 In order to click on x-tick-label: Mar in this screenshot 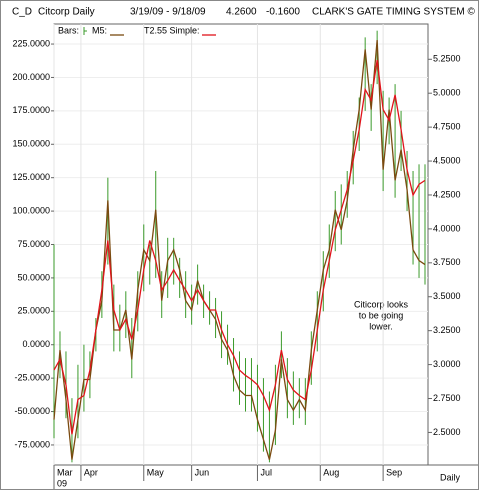, I will do `click(65, 472)`.